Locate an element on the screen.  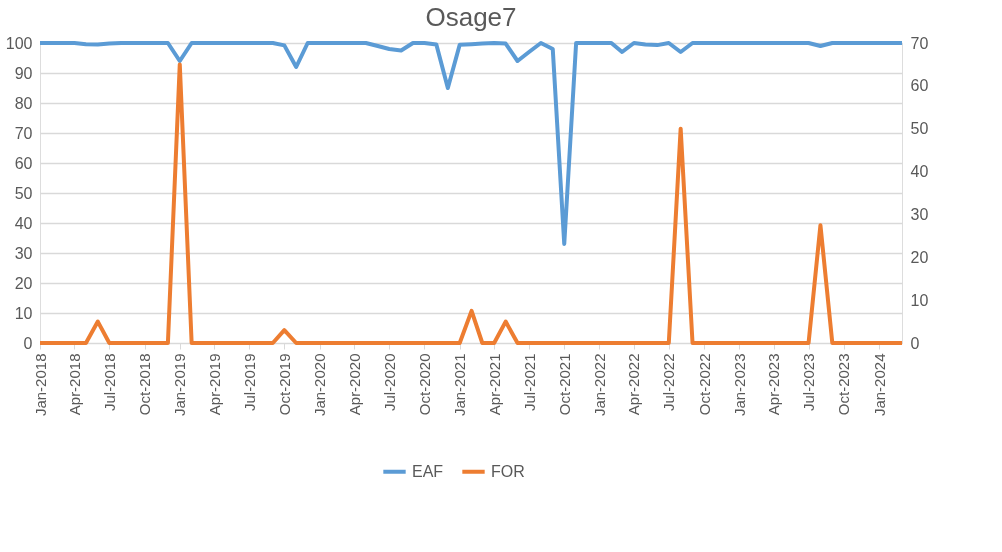
x-tick-label: Jan-2018 is located at coordinates (40, 385).